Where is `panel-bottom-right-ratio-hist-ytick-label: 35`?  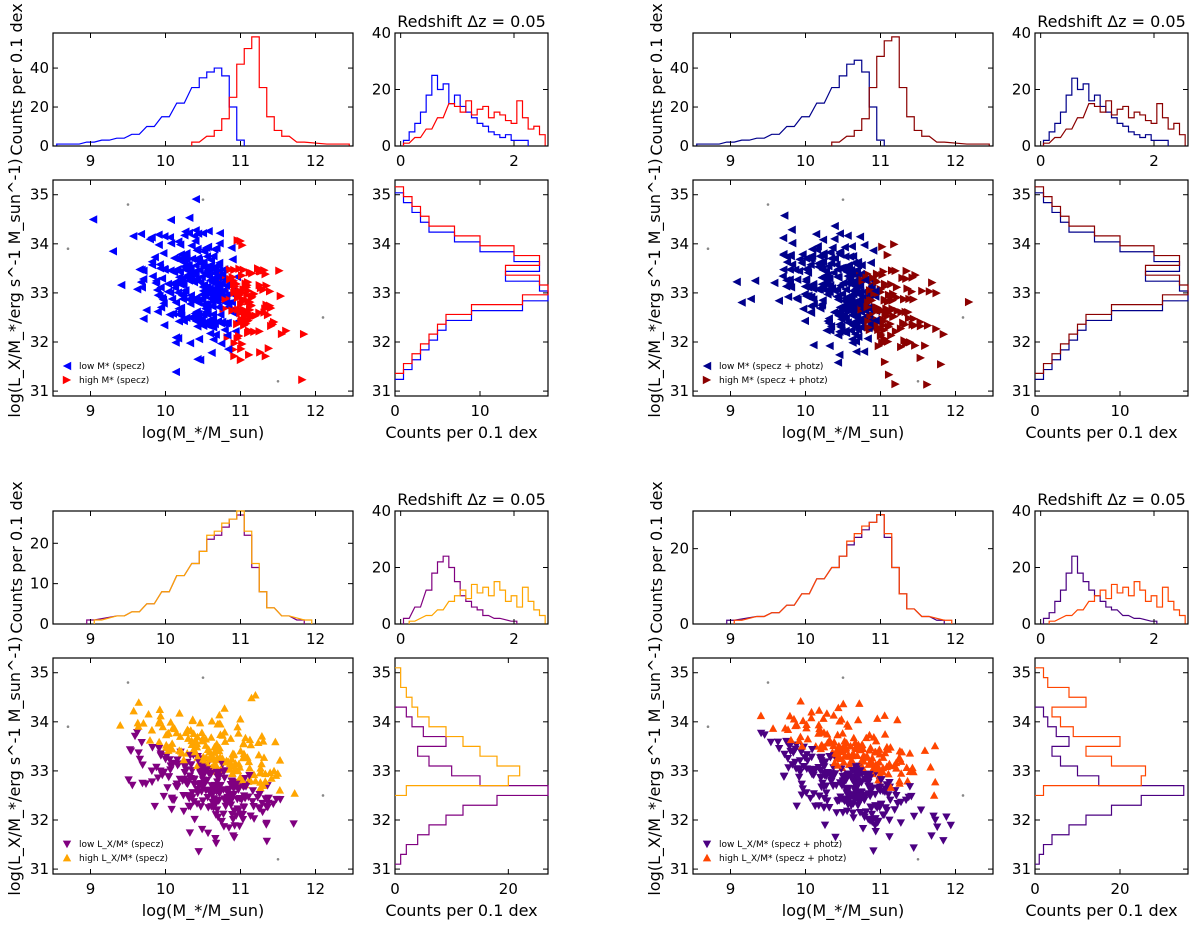
panel-bottom-right-ratio-hist-ytick-label: 35 is located at coordinates (1021, 673).